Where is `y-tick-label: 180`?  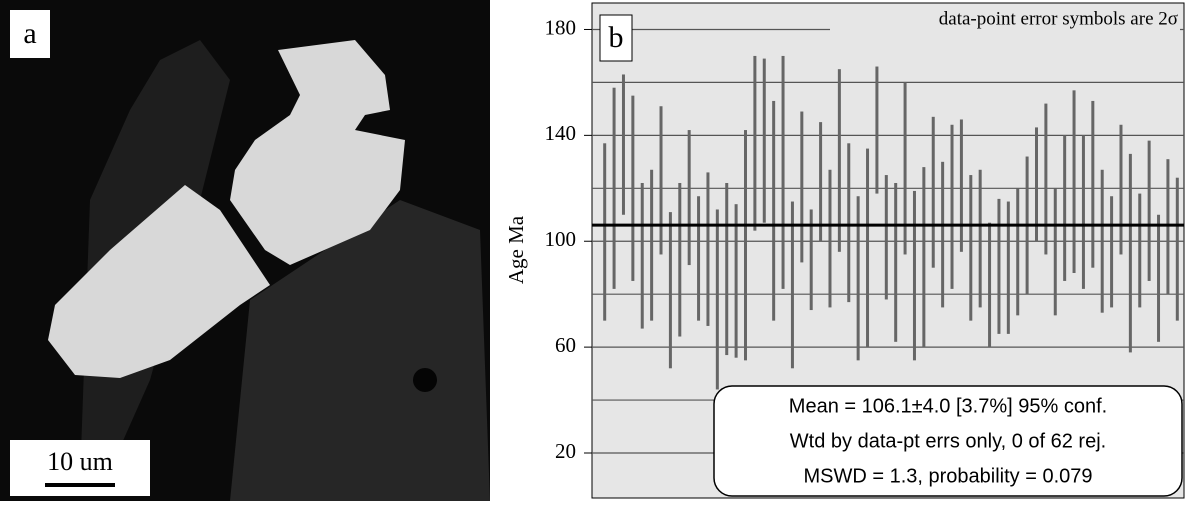 y-tick-label: 180 is located at coordinates (561, 27).